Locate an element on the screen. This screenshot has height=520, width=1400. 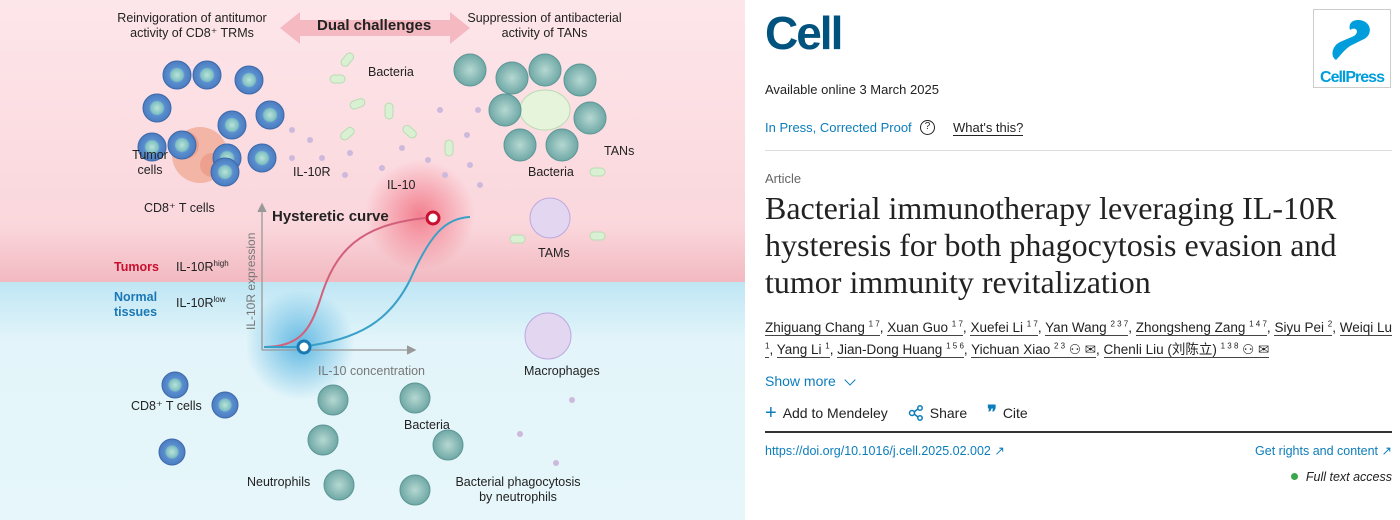
author-link: Yichuan Xiao 2 3 ⚇ ✉ is located at coordinates (1034, 350).